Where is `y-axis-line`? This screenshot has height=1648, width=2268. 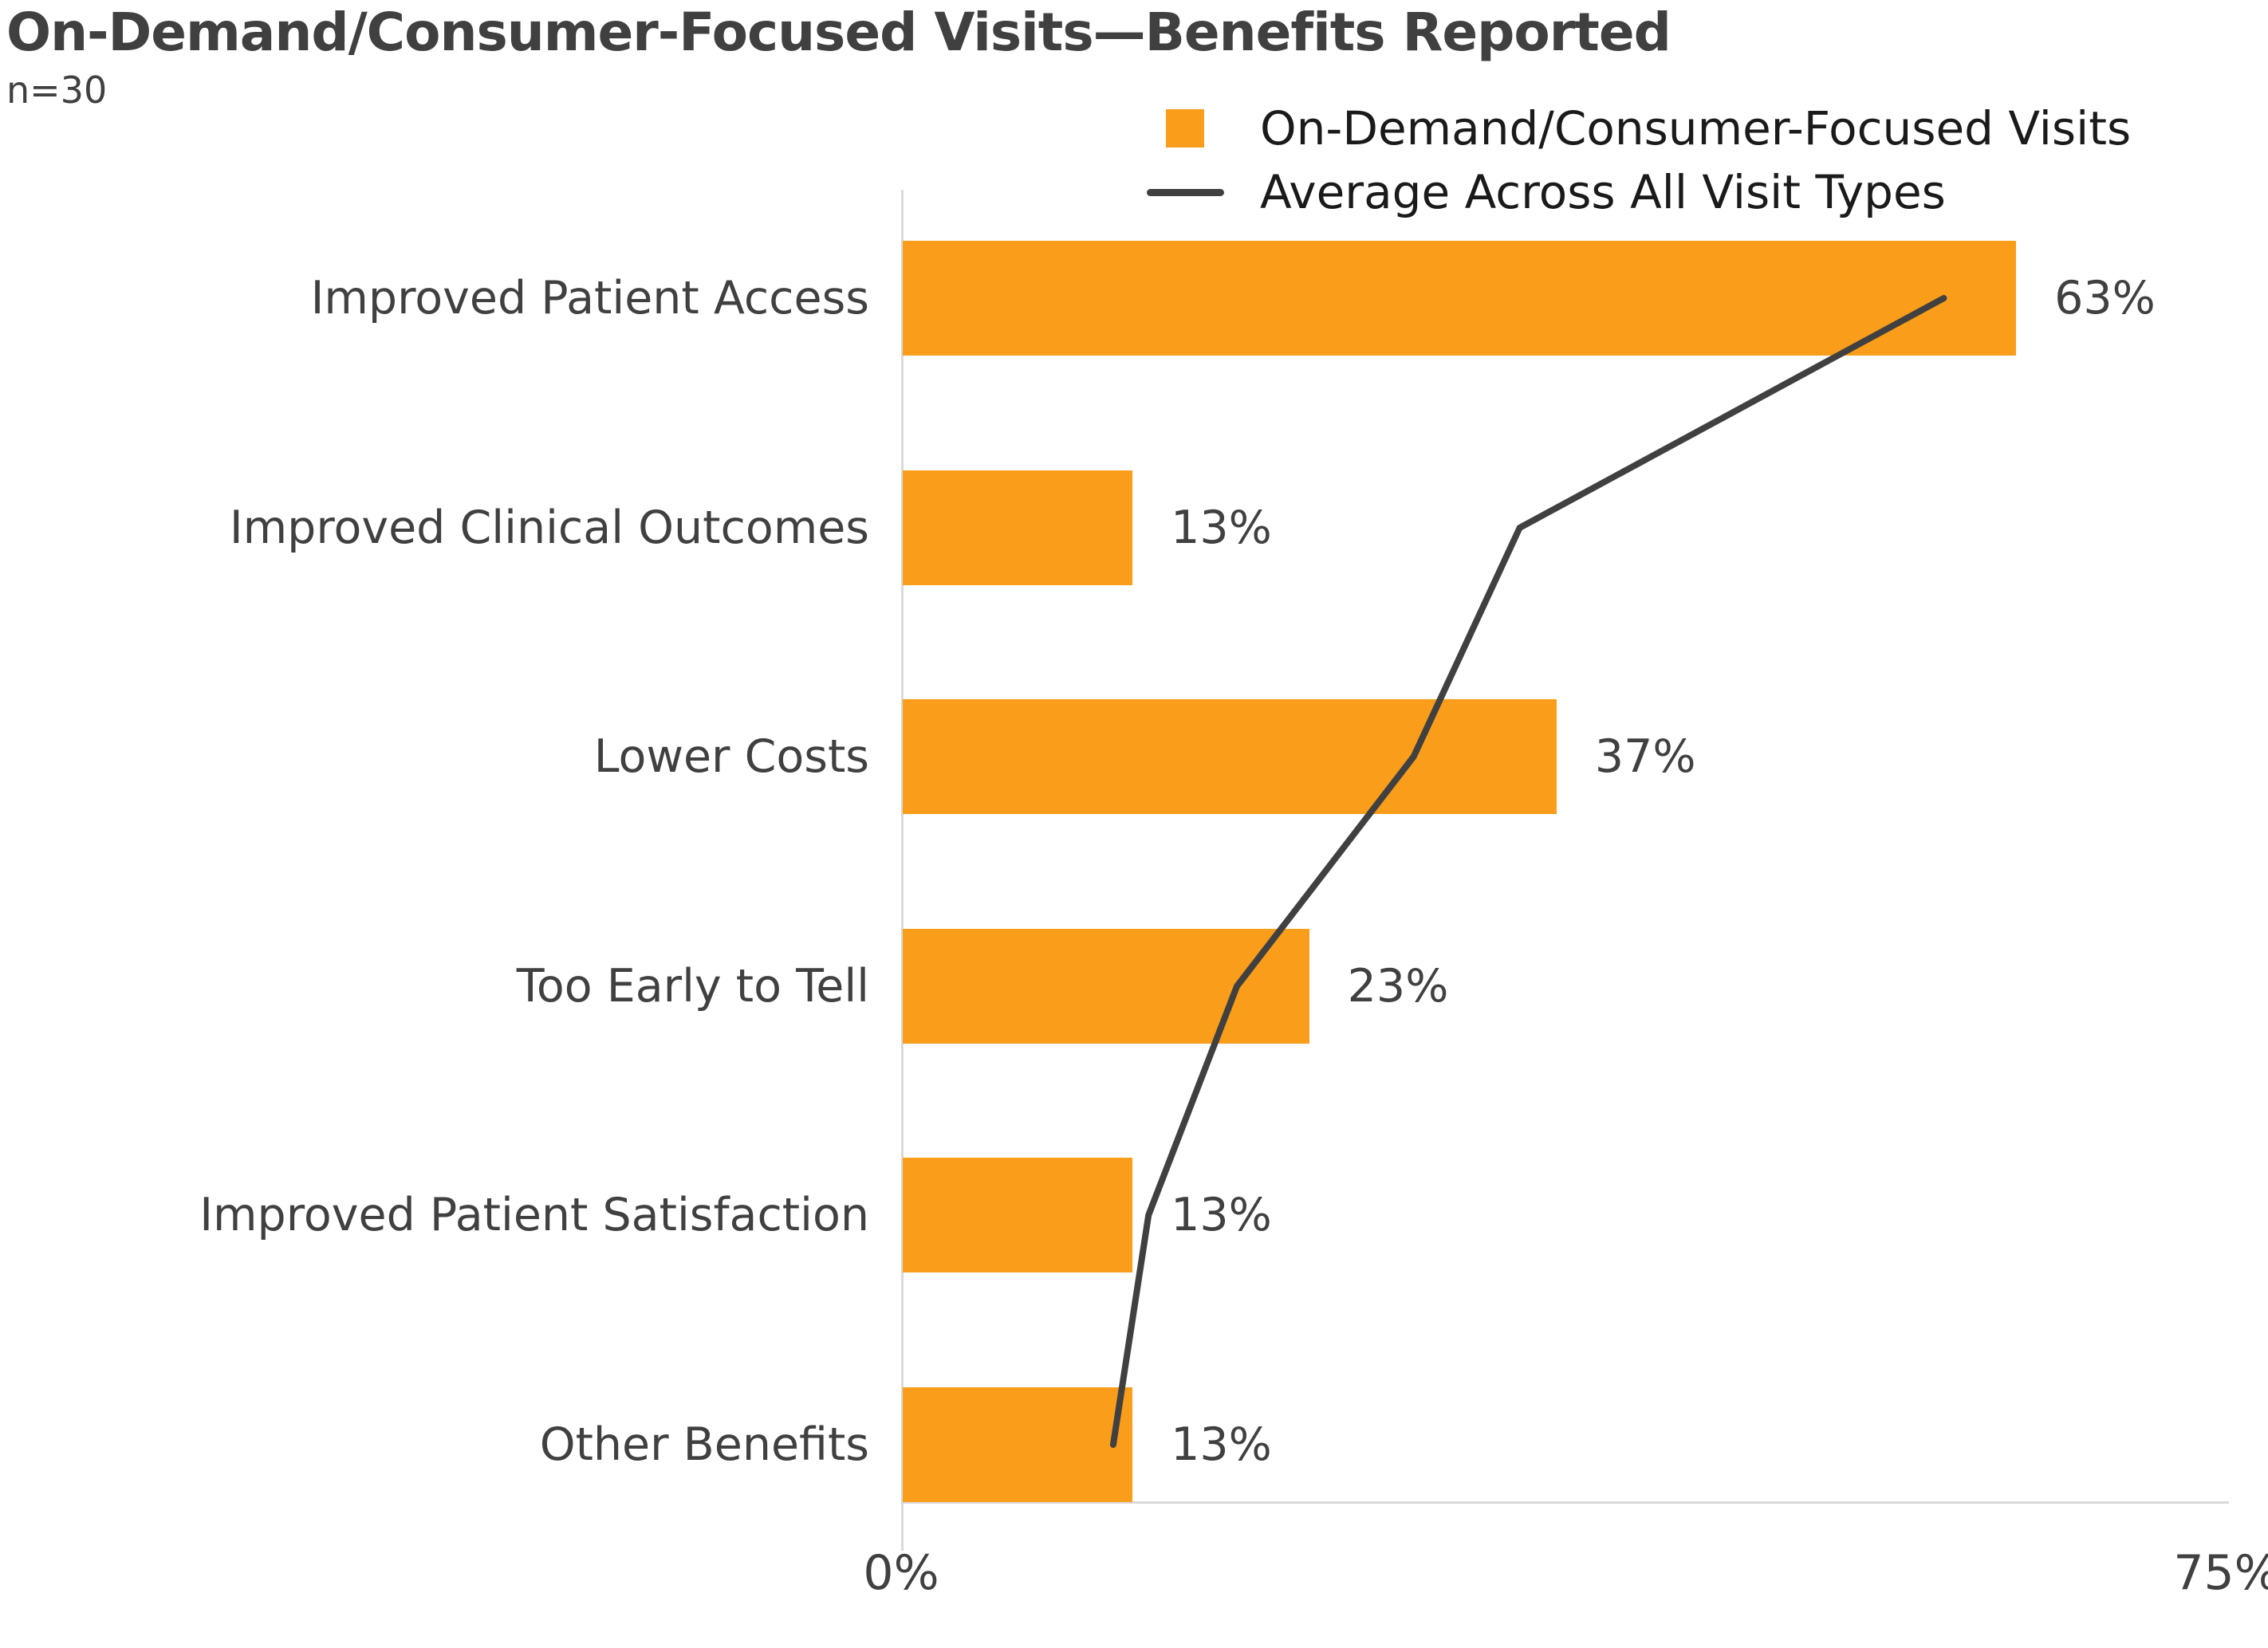
y-axis-line is located at coordinates (902, 870).